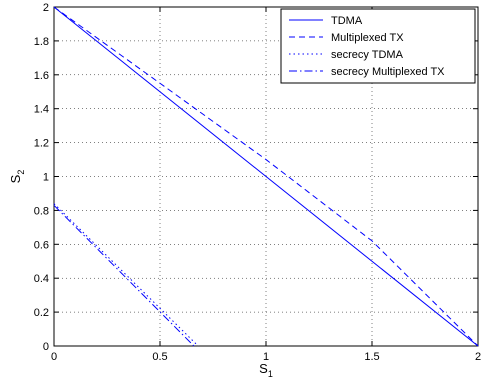  I want to click on y-tick-label: 1.2, so click(41, 144).